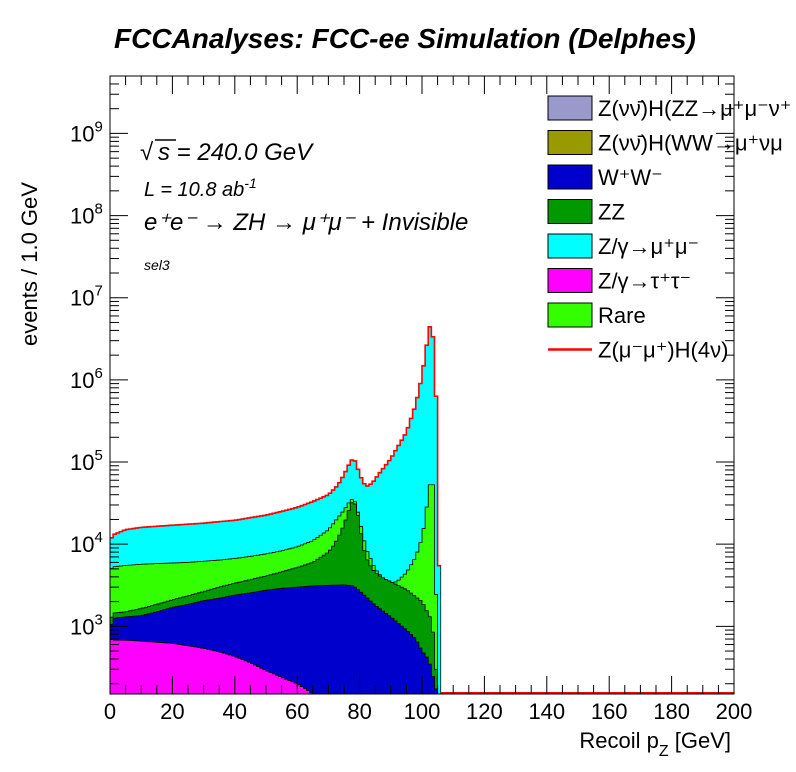 This screenshot has height=772, width=796. Describe the element at coordinates (86, 297) in the screenshot. I see `y-tick-label: 10⁷` at that location.